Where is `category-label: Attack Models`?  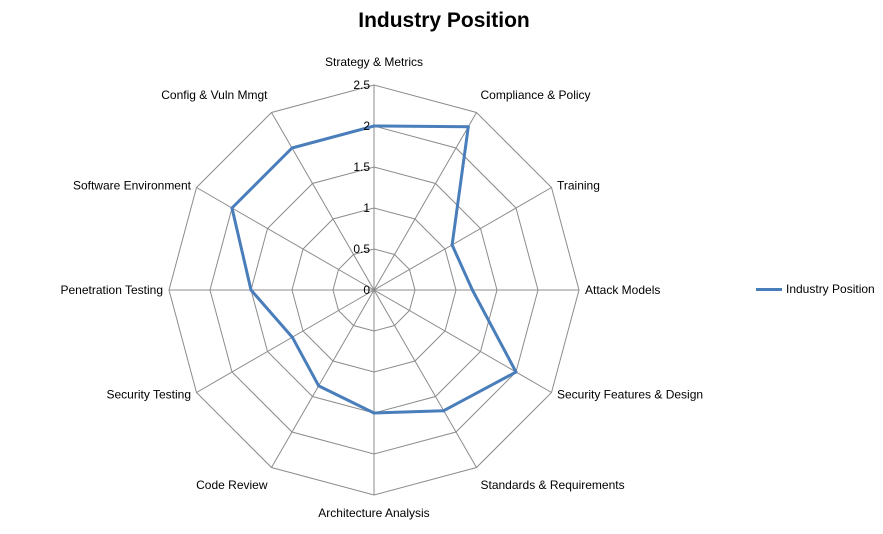 category-label: Attack Models is located at coordinates (622, 290).